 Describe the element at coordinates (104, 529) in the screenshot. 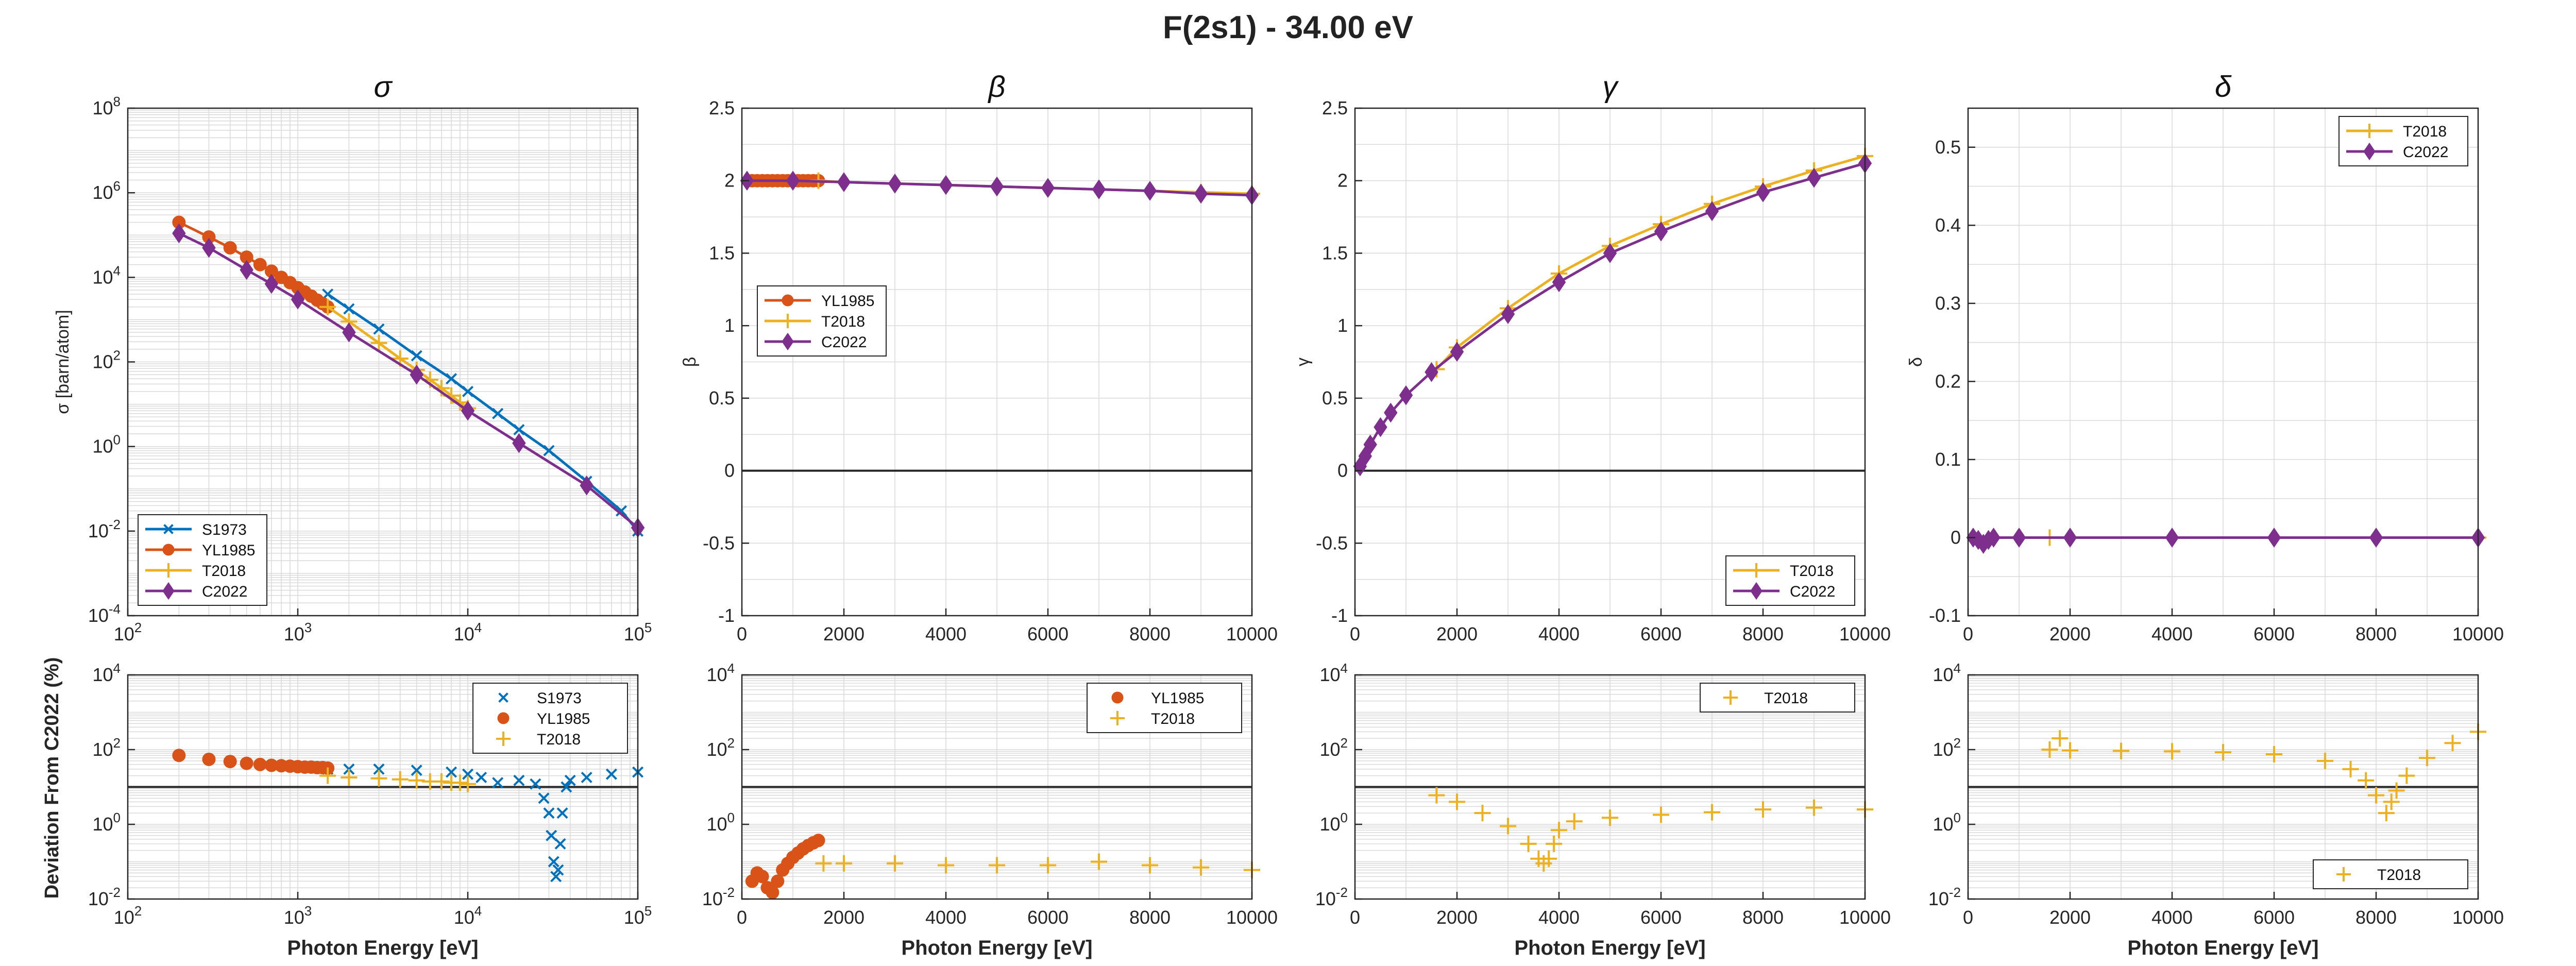

I see `y-tick-label: 10⁻²` at that location.